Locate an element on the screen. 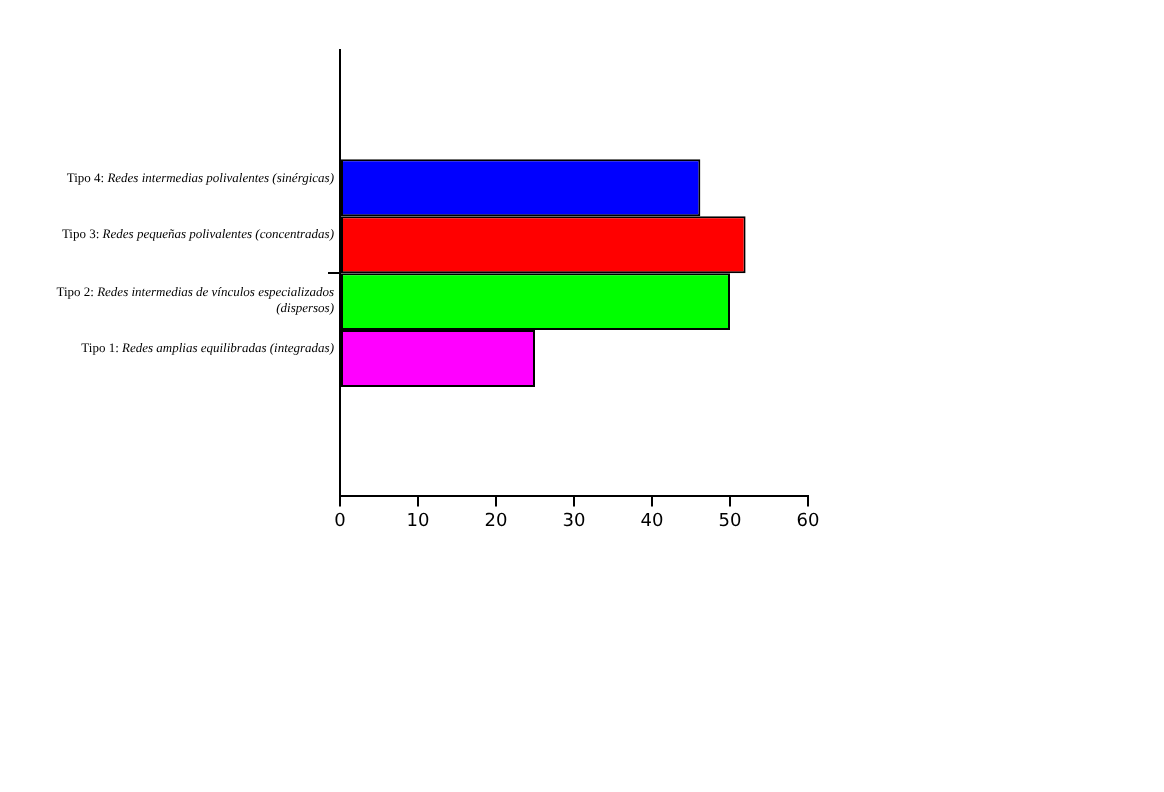 The width and height of the screenshot is (1164, 792). x-tick-label: 40 is located at coordinates (652, 521).